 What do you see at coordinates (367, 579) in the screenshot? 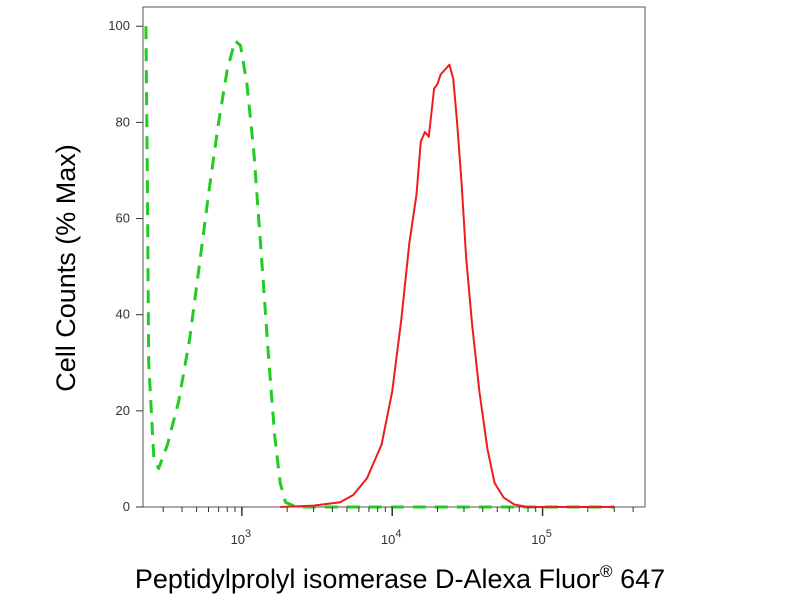
I see `x-axis-title-main: Peptidylprolyl isomerase D-Alexa Fluor` at bounding box center [367, 579].